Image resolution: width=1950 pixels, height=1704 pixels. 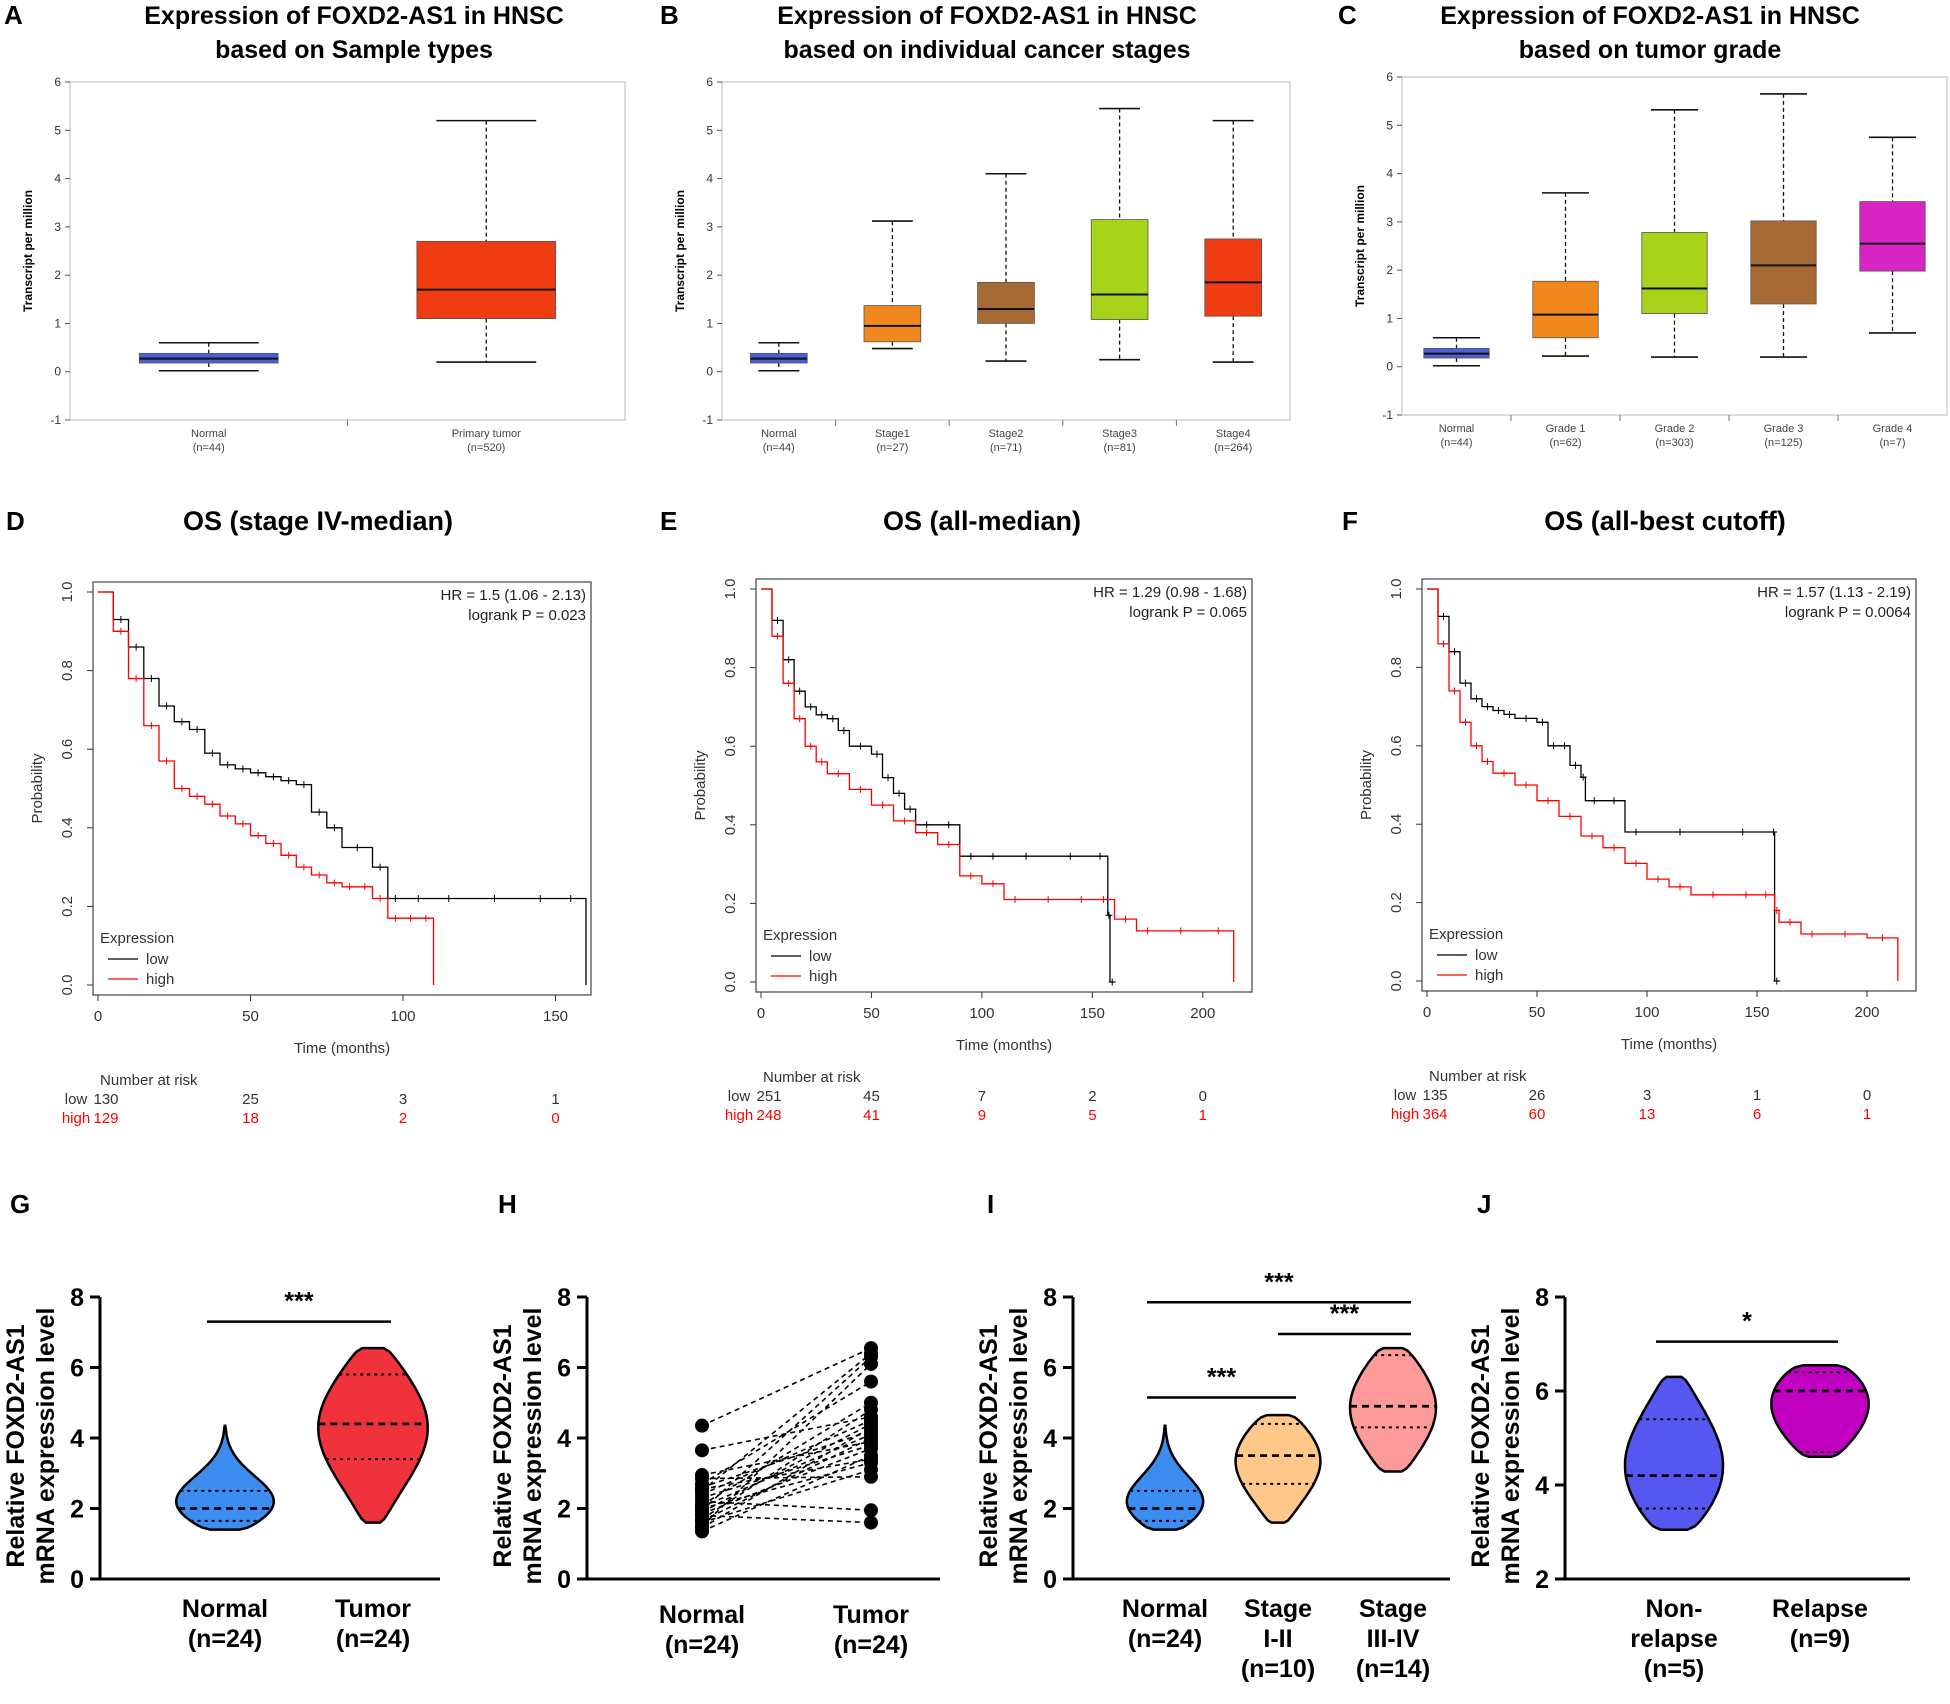 I want to click on plot-frame, so click(x=1669, y=785).